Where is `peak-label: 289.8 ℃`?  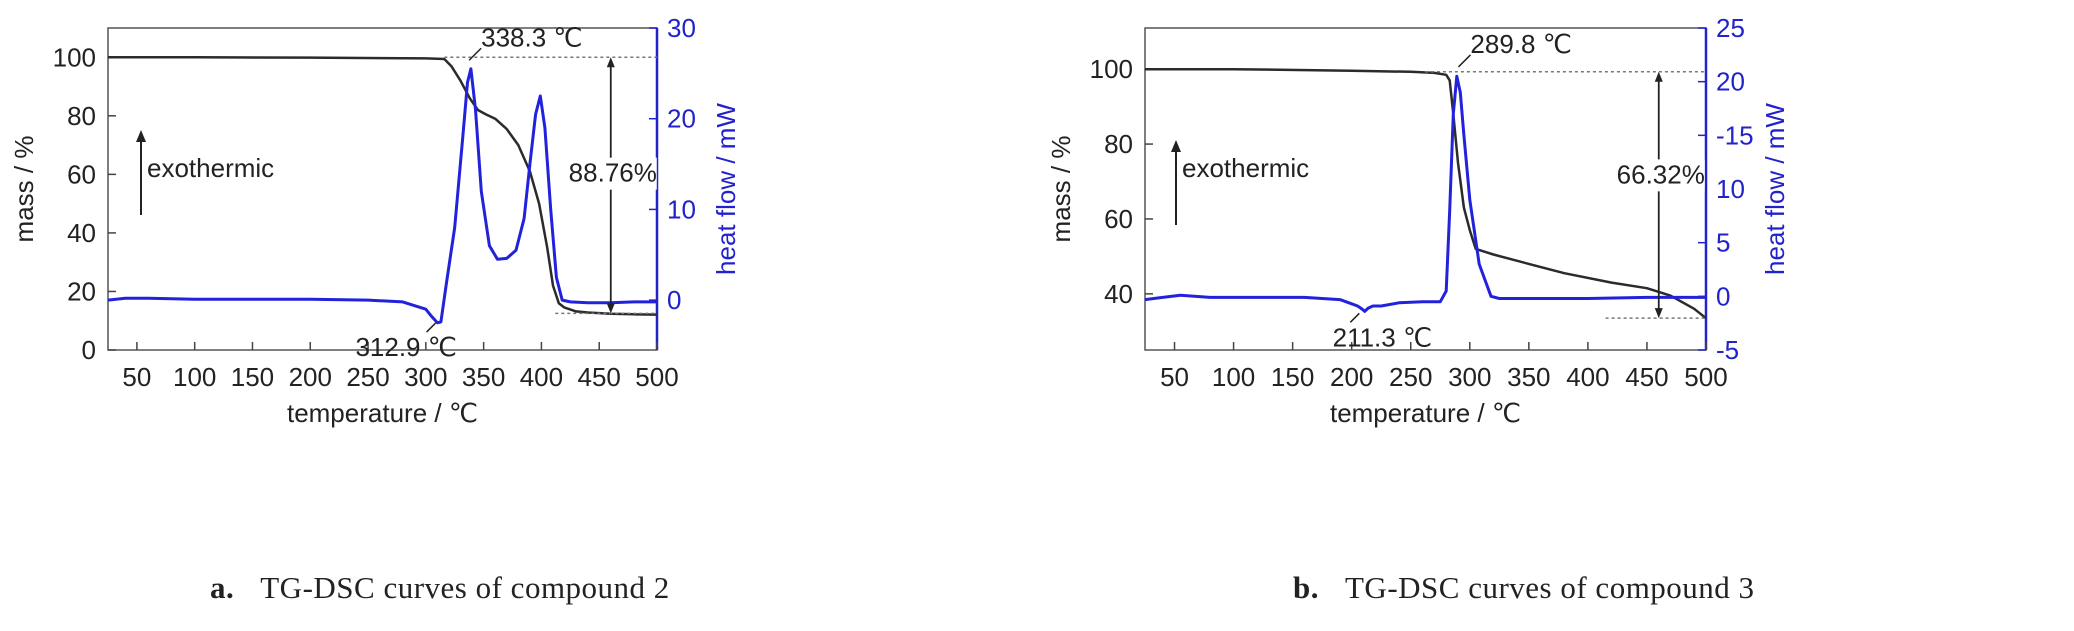
peak-label: 289.8 ℃ is located at coordinates (1521, 44).